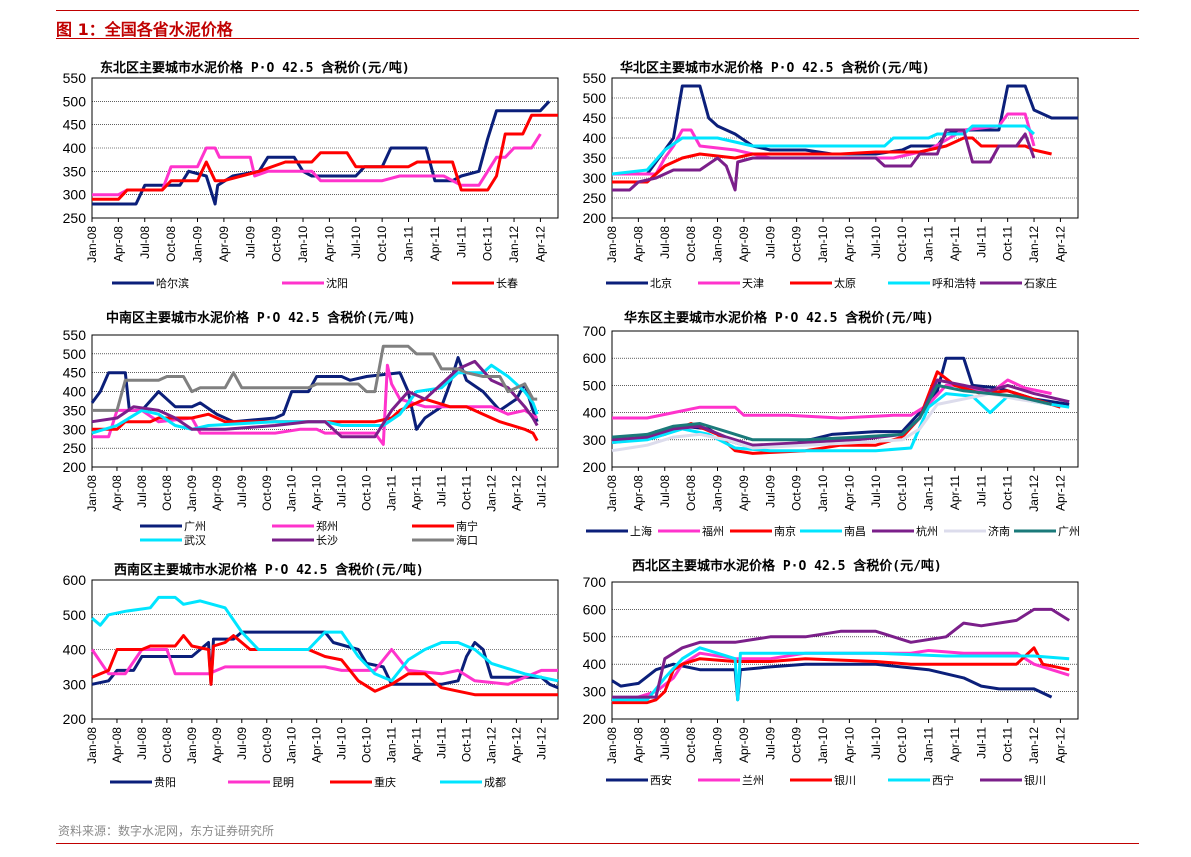  I want to click on chart-title: 中南区主要城市水泥价格 P·O 42.5 含税价(元/吨), so click(261, 318).